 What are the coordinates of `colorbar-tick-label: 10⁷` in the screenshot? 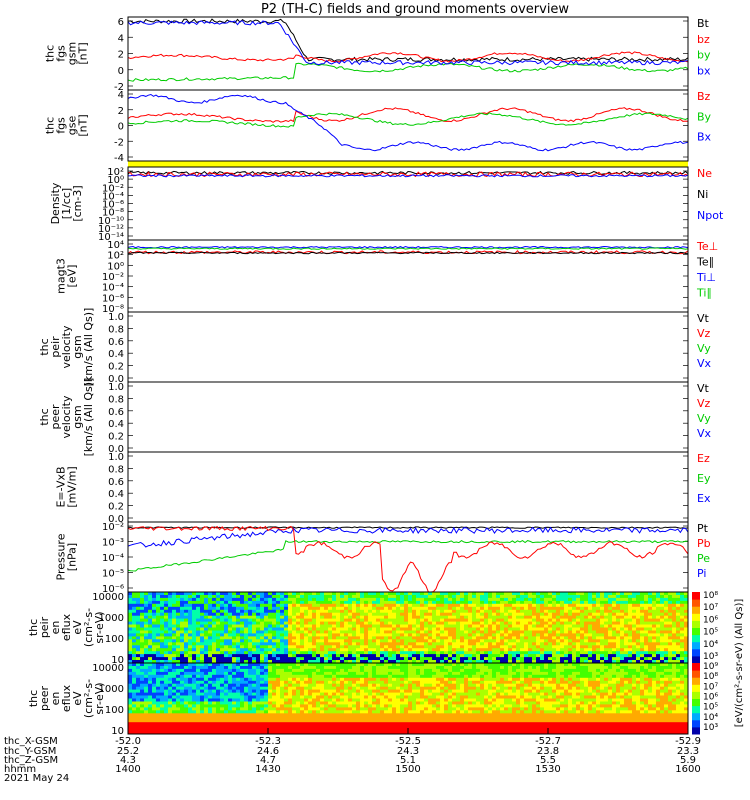 It's located at (710, 608).